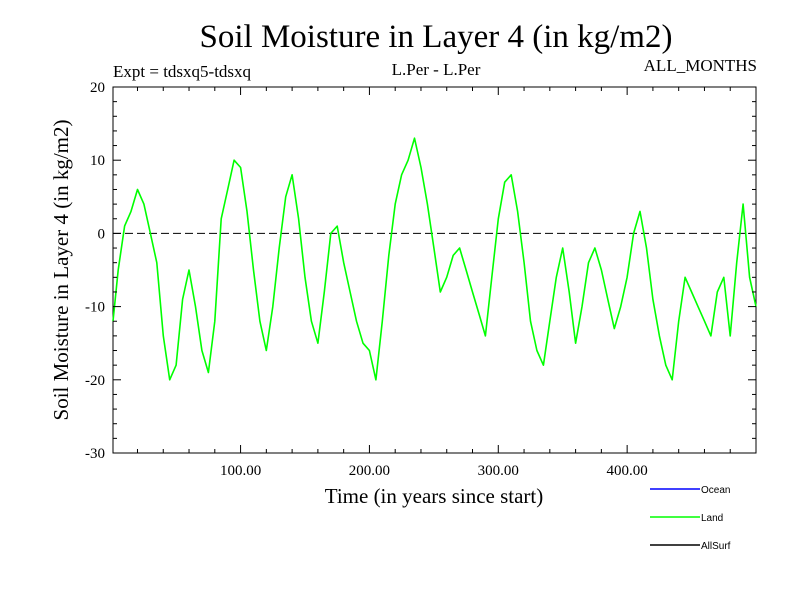  What do you see at coordinates (627, 471) in the screenshot?
I see `x-tick-label: 400.00` at bounding box center [627, 471].